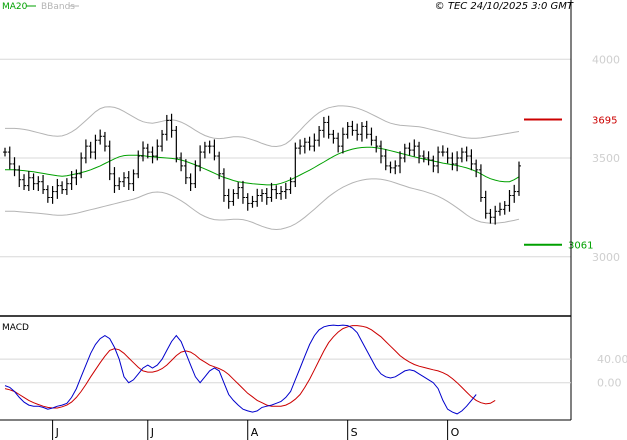 The width and height of the screenshot is (627, 440). What do you see at coordinates (606, 257) in the screenshot?
I see `price-tick-label: 3000` at bounding box center [606, 257].